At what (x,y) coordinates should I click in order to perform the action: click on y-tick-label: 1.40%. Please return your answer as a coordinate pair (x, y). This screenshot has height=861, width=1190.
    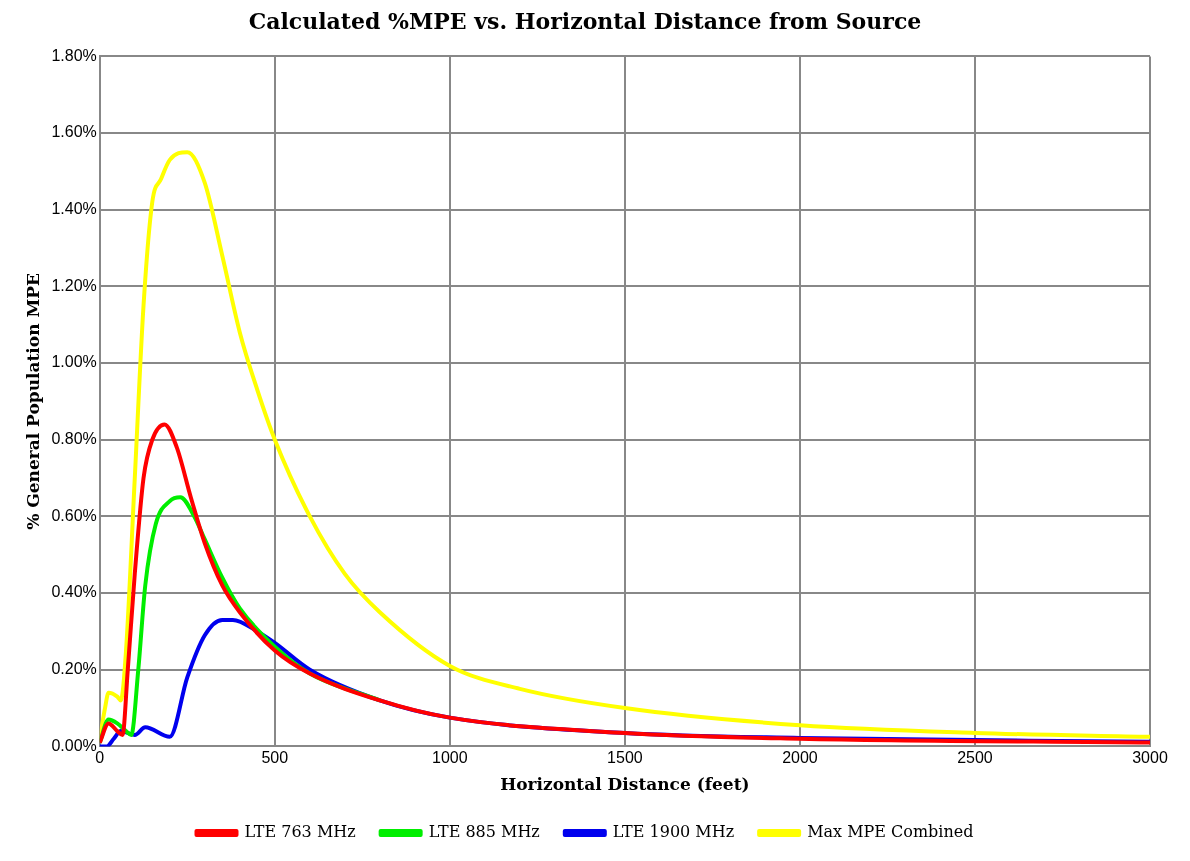
    Looking at the image, I should click on (74, 209).